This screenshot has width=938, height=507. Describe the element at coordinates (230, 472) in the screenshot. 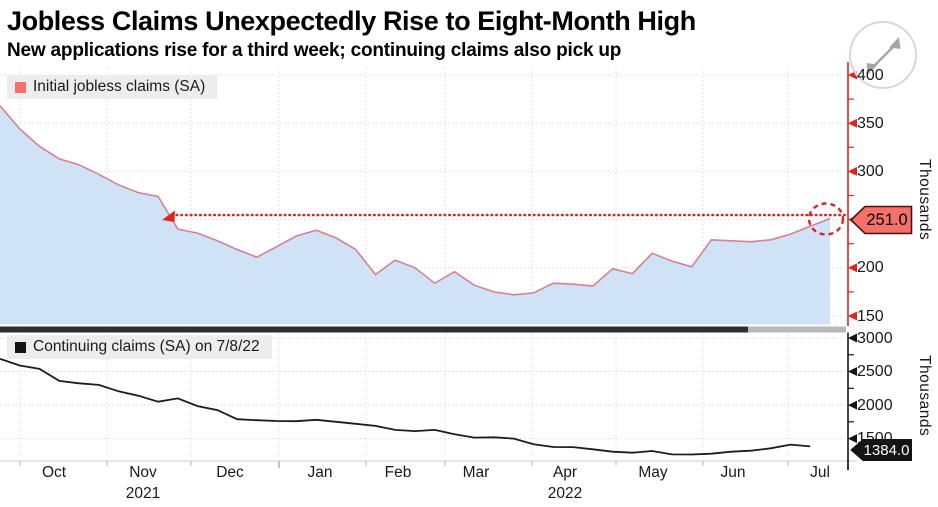

I see `x-tick-month-Dec: Dec` at that location.